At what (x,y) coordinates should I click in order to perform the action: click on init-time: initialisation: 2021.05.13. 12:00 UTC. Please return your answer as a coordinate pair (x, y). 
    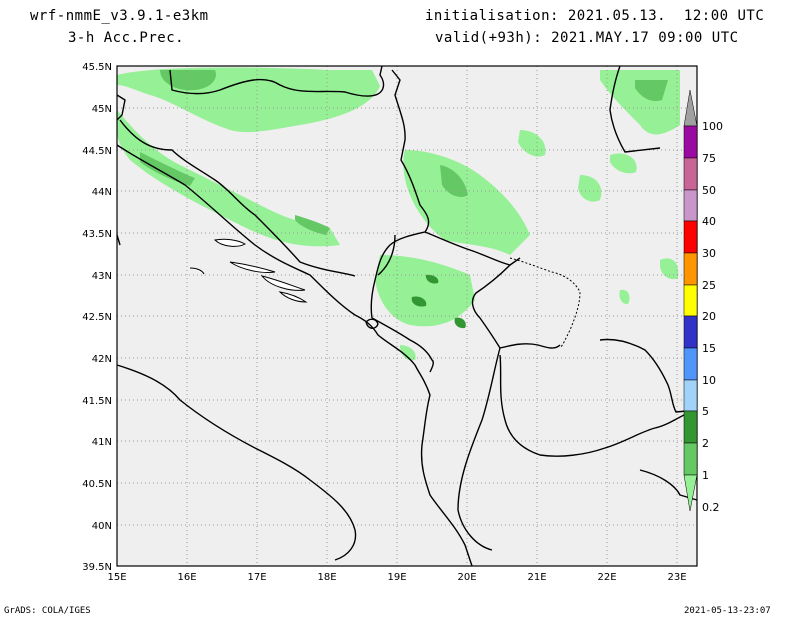
    Looking at the image, I should click on (595, 16).